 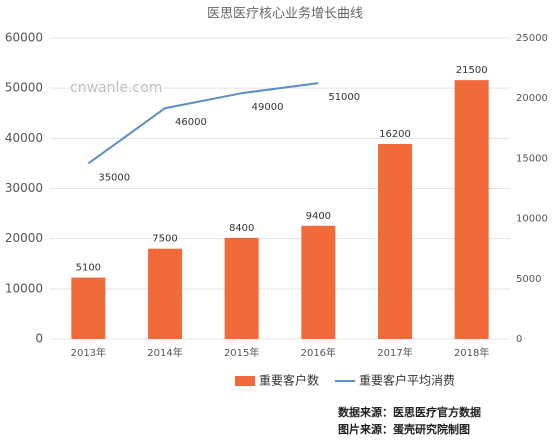 I want to click on y-tick-label: 50000, so click(x=24, y=88).